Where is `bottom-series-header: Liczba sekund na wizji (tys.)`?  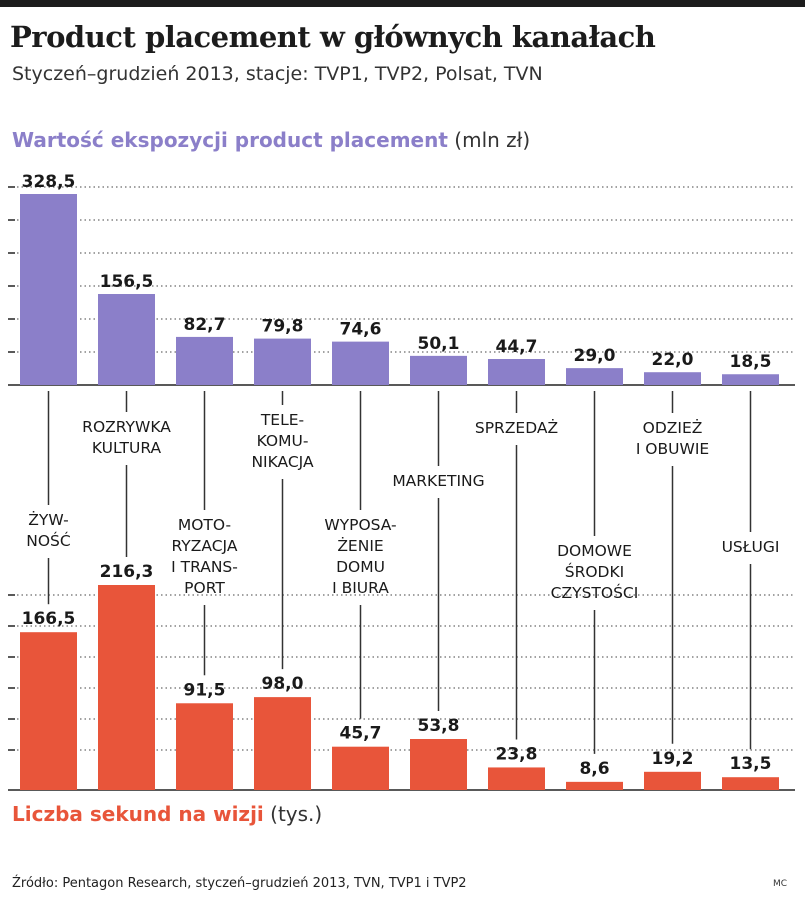 bottom-series-header: Liczba sekund na wizji (tys.) is located at coordinates (167, 814).